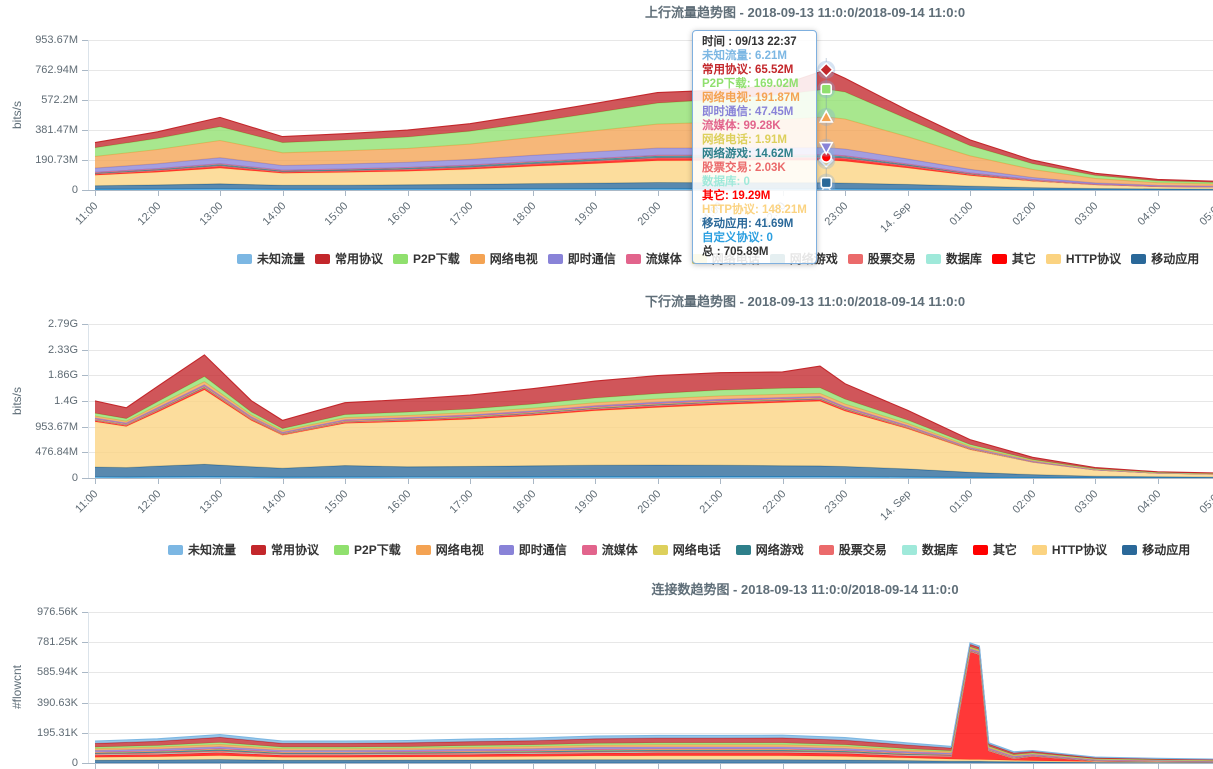 This screenshot has width=1213, height=769. Describe the element at coordinates (1024, 502) in the screenshot. I see `x-tick-label: 02:00` at that location.